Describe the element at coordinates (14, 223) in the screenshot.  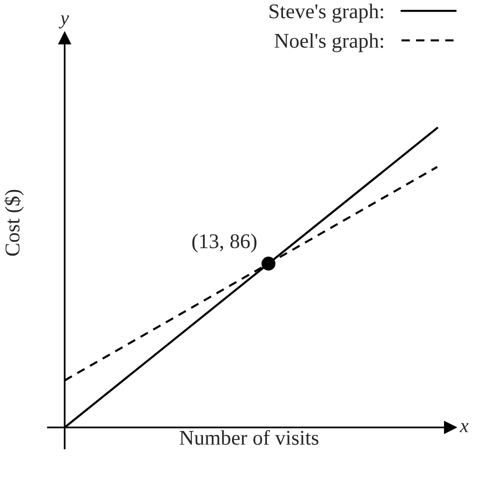
I see `y-axis-title: Cost ($)` at that location.